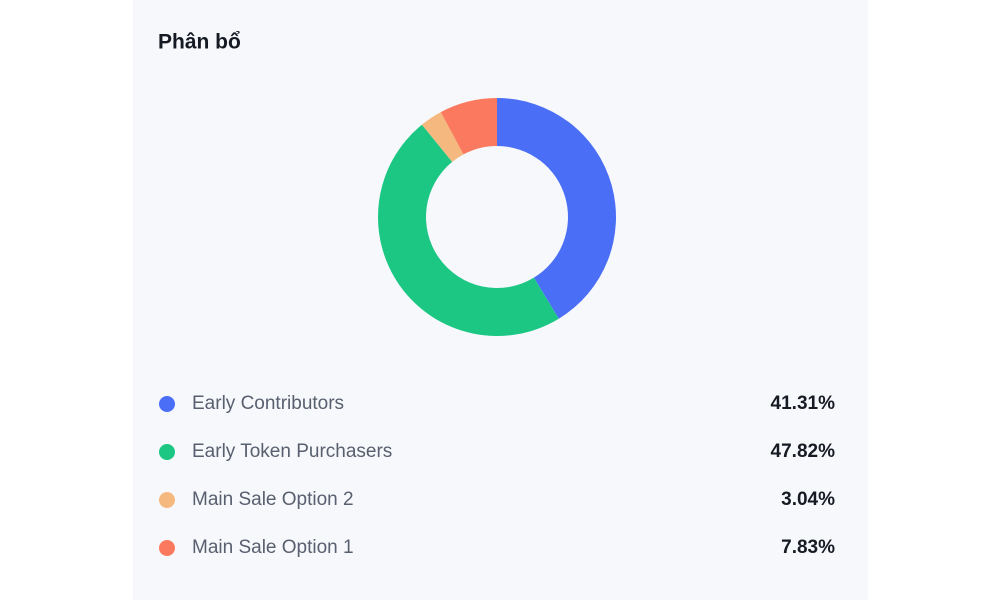 The width and height of the screenshot is (1000, 600). What do you see at coordinates (199, 42) in the screenshot?
I see `chart-title: Phân bổ` at bounding box center [199, 42].